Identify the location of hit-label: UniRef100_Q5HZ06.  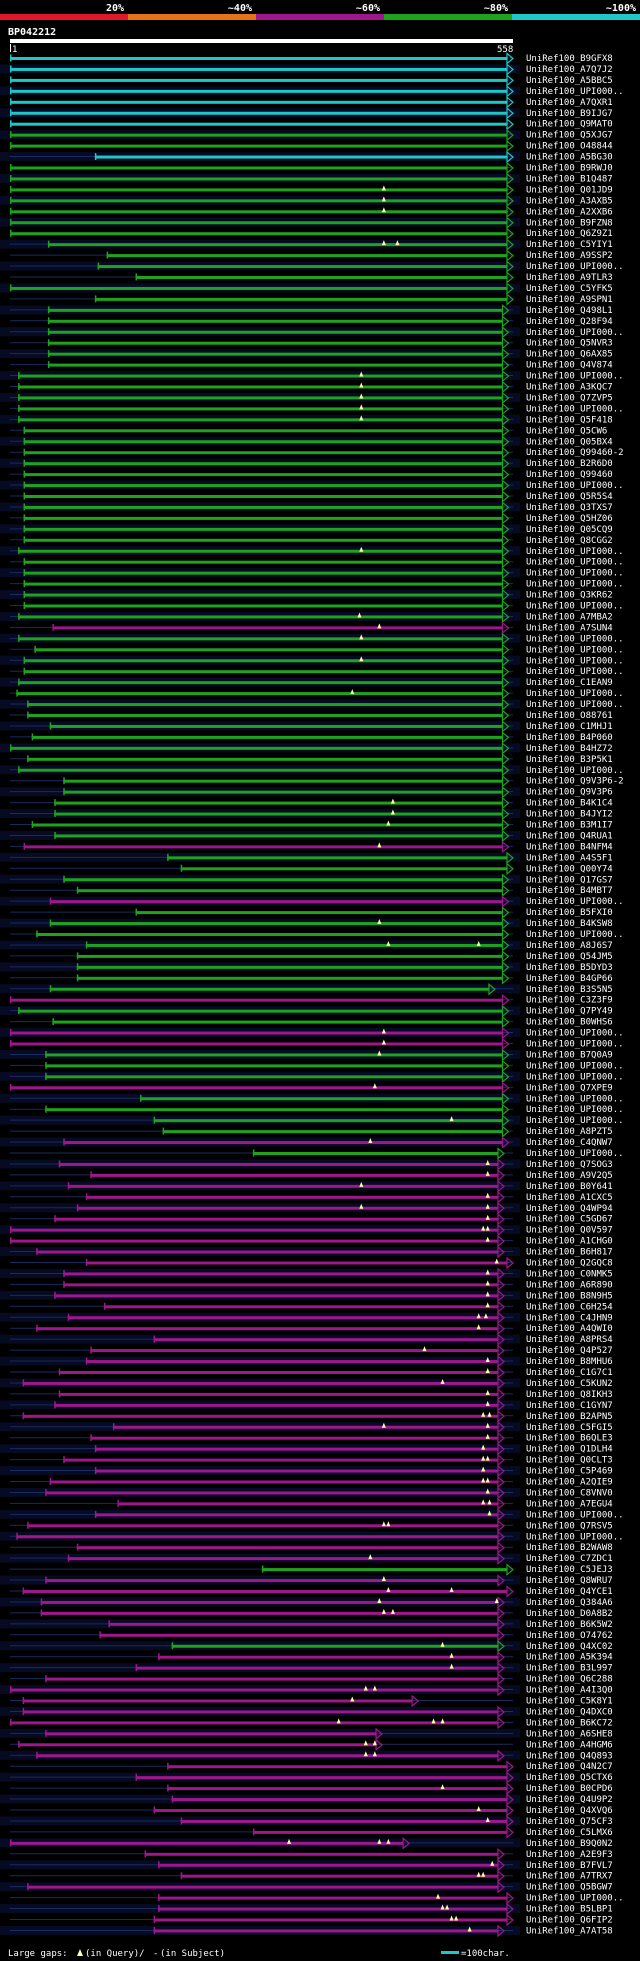
(569, 519).